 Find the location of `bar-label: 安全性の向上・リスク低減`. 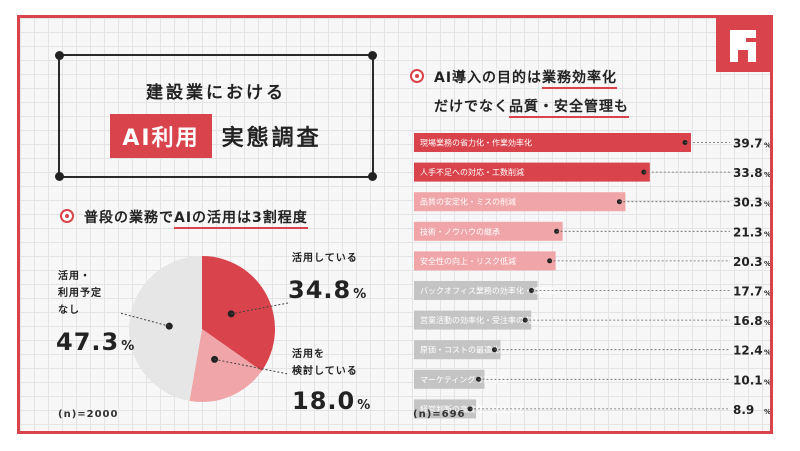

bar-label: 安全性の向上・リスク低減 is located at coordinates (468, 261).